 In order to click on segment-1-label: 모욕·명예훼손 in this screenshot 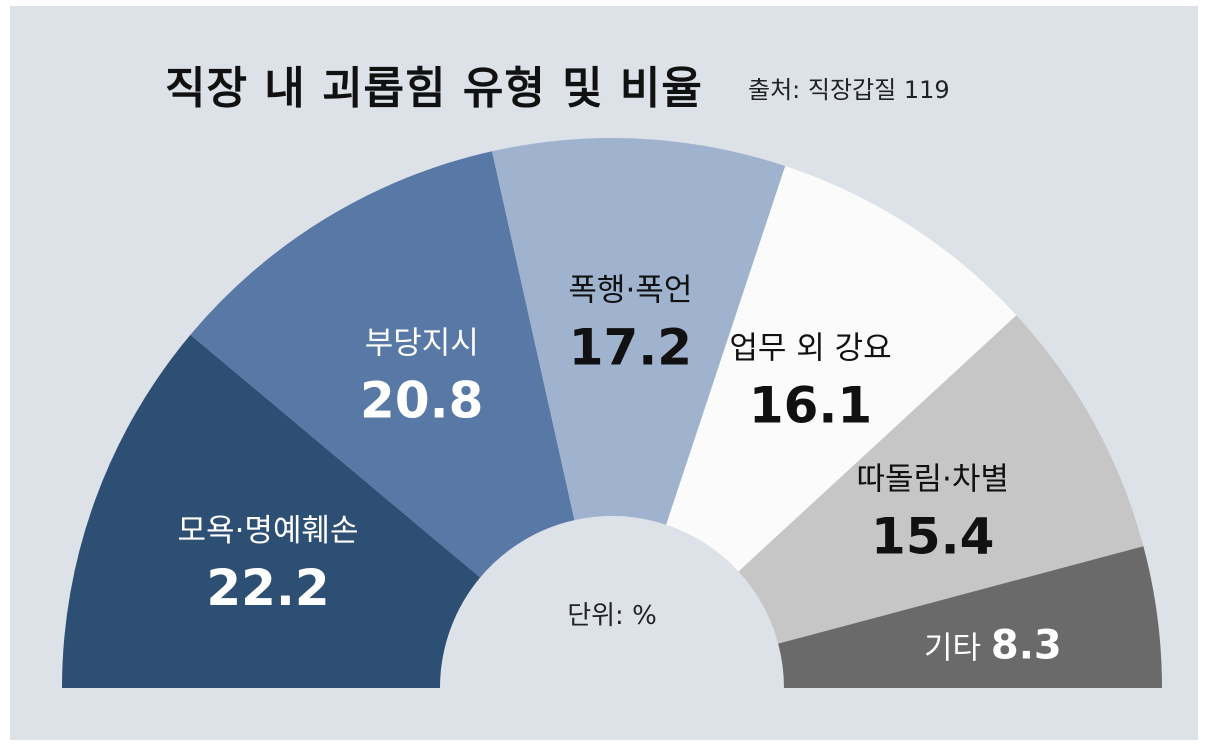, I will do `click(268, 531)`.